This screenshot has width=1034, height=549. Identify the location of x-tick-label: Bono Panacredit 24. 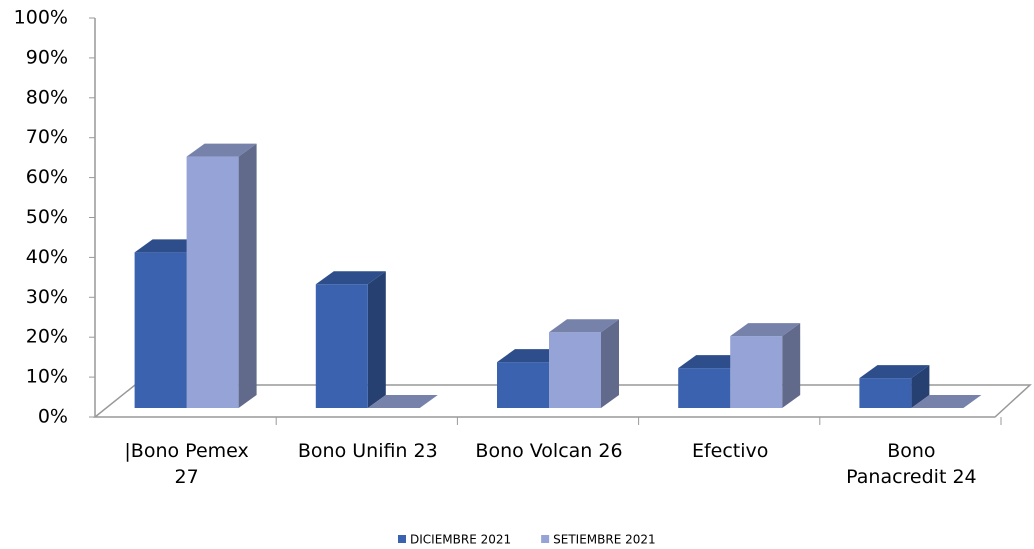
(911, 464).